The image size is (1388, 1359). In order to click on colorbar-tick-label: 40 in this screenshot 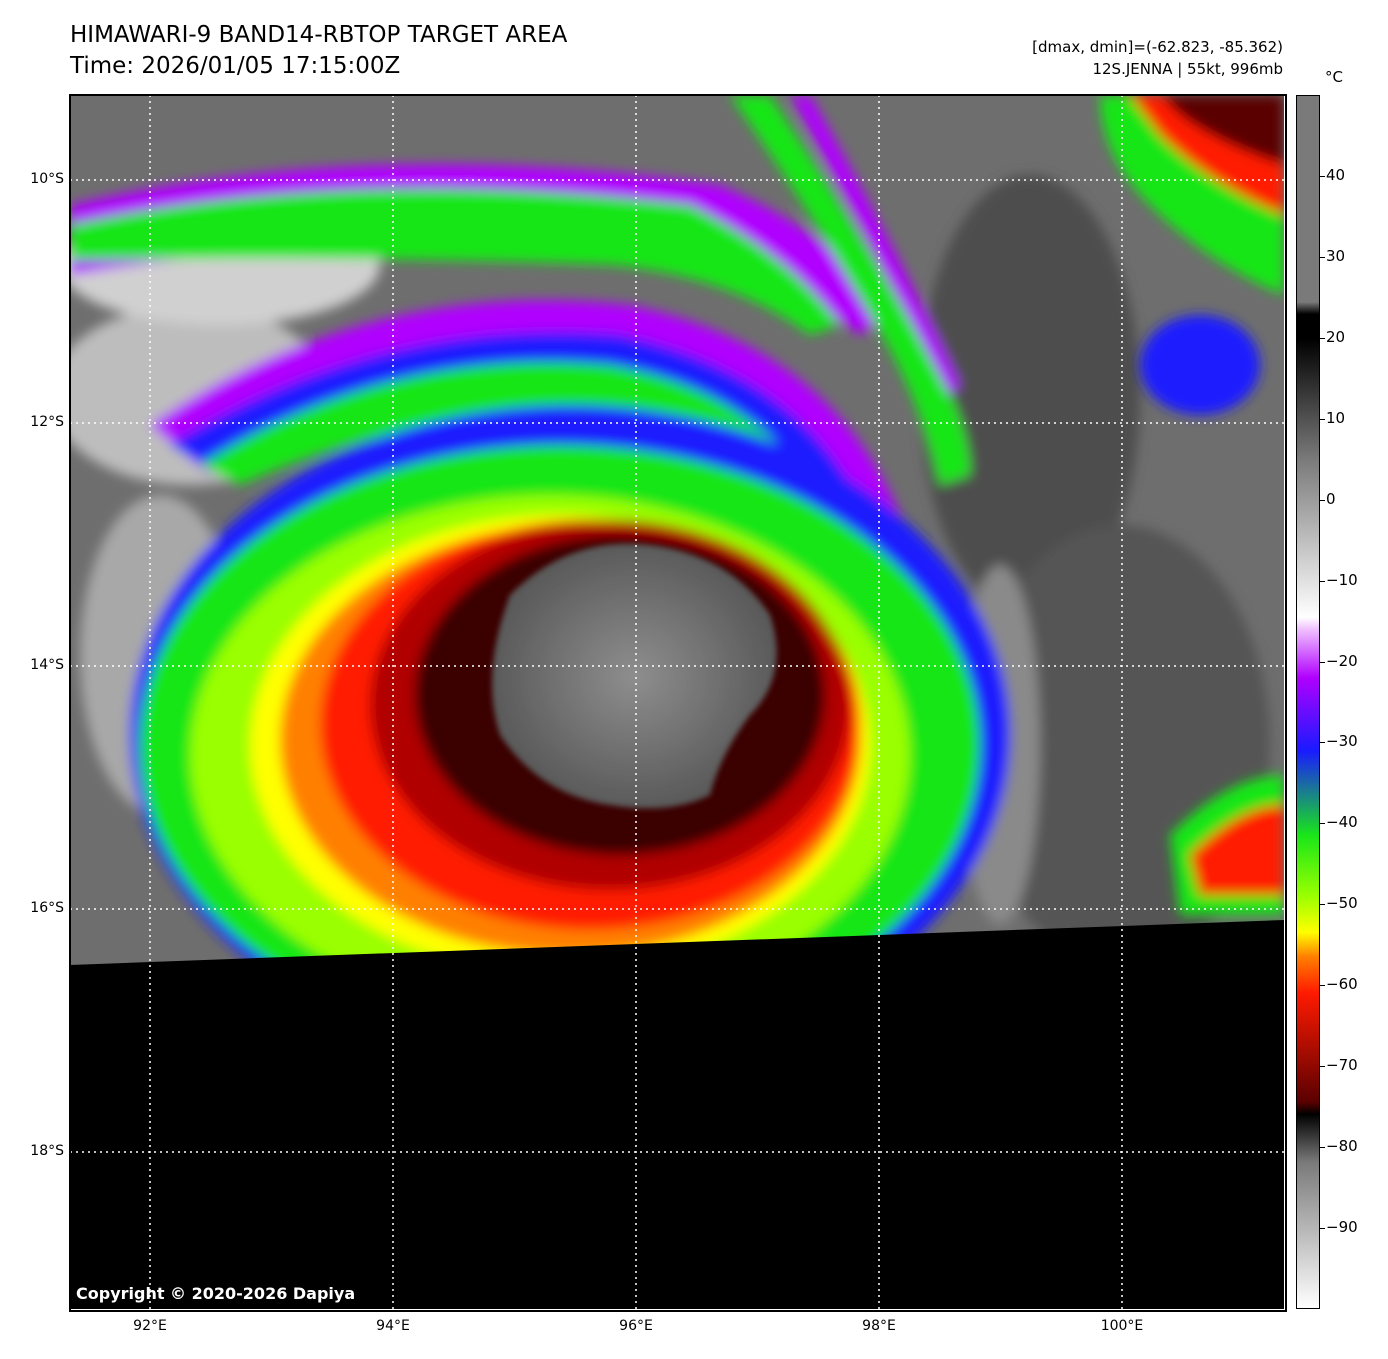, I will do `click(1336, 174)`.